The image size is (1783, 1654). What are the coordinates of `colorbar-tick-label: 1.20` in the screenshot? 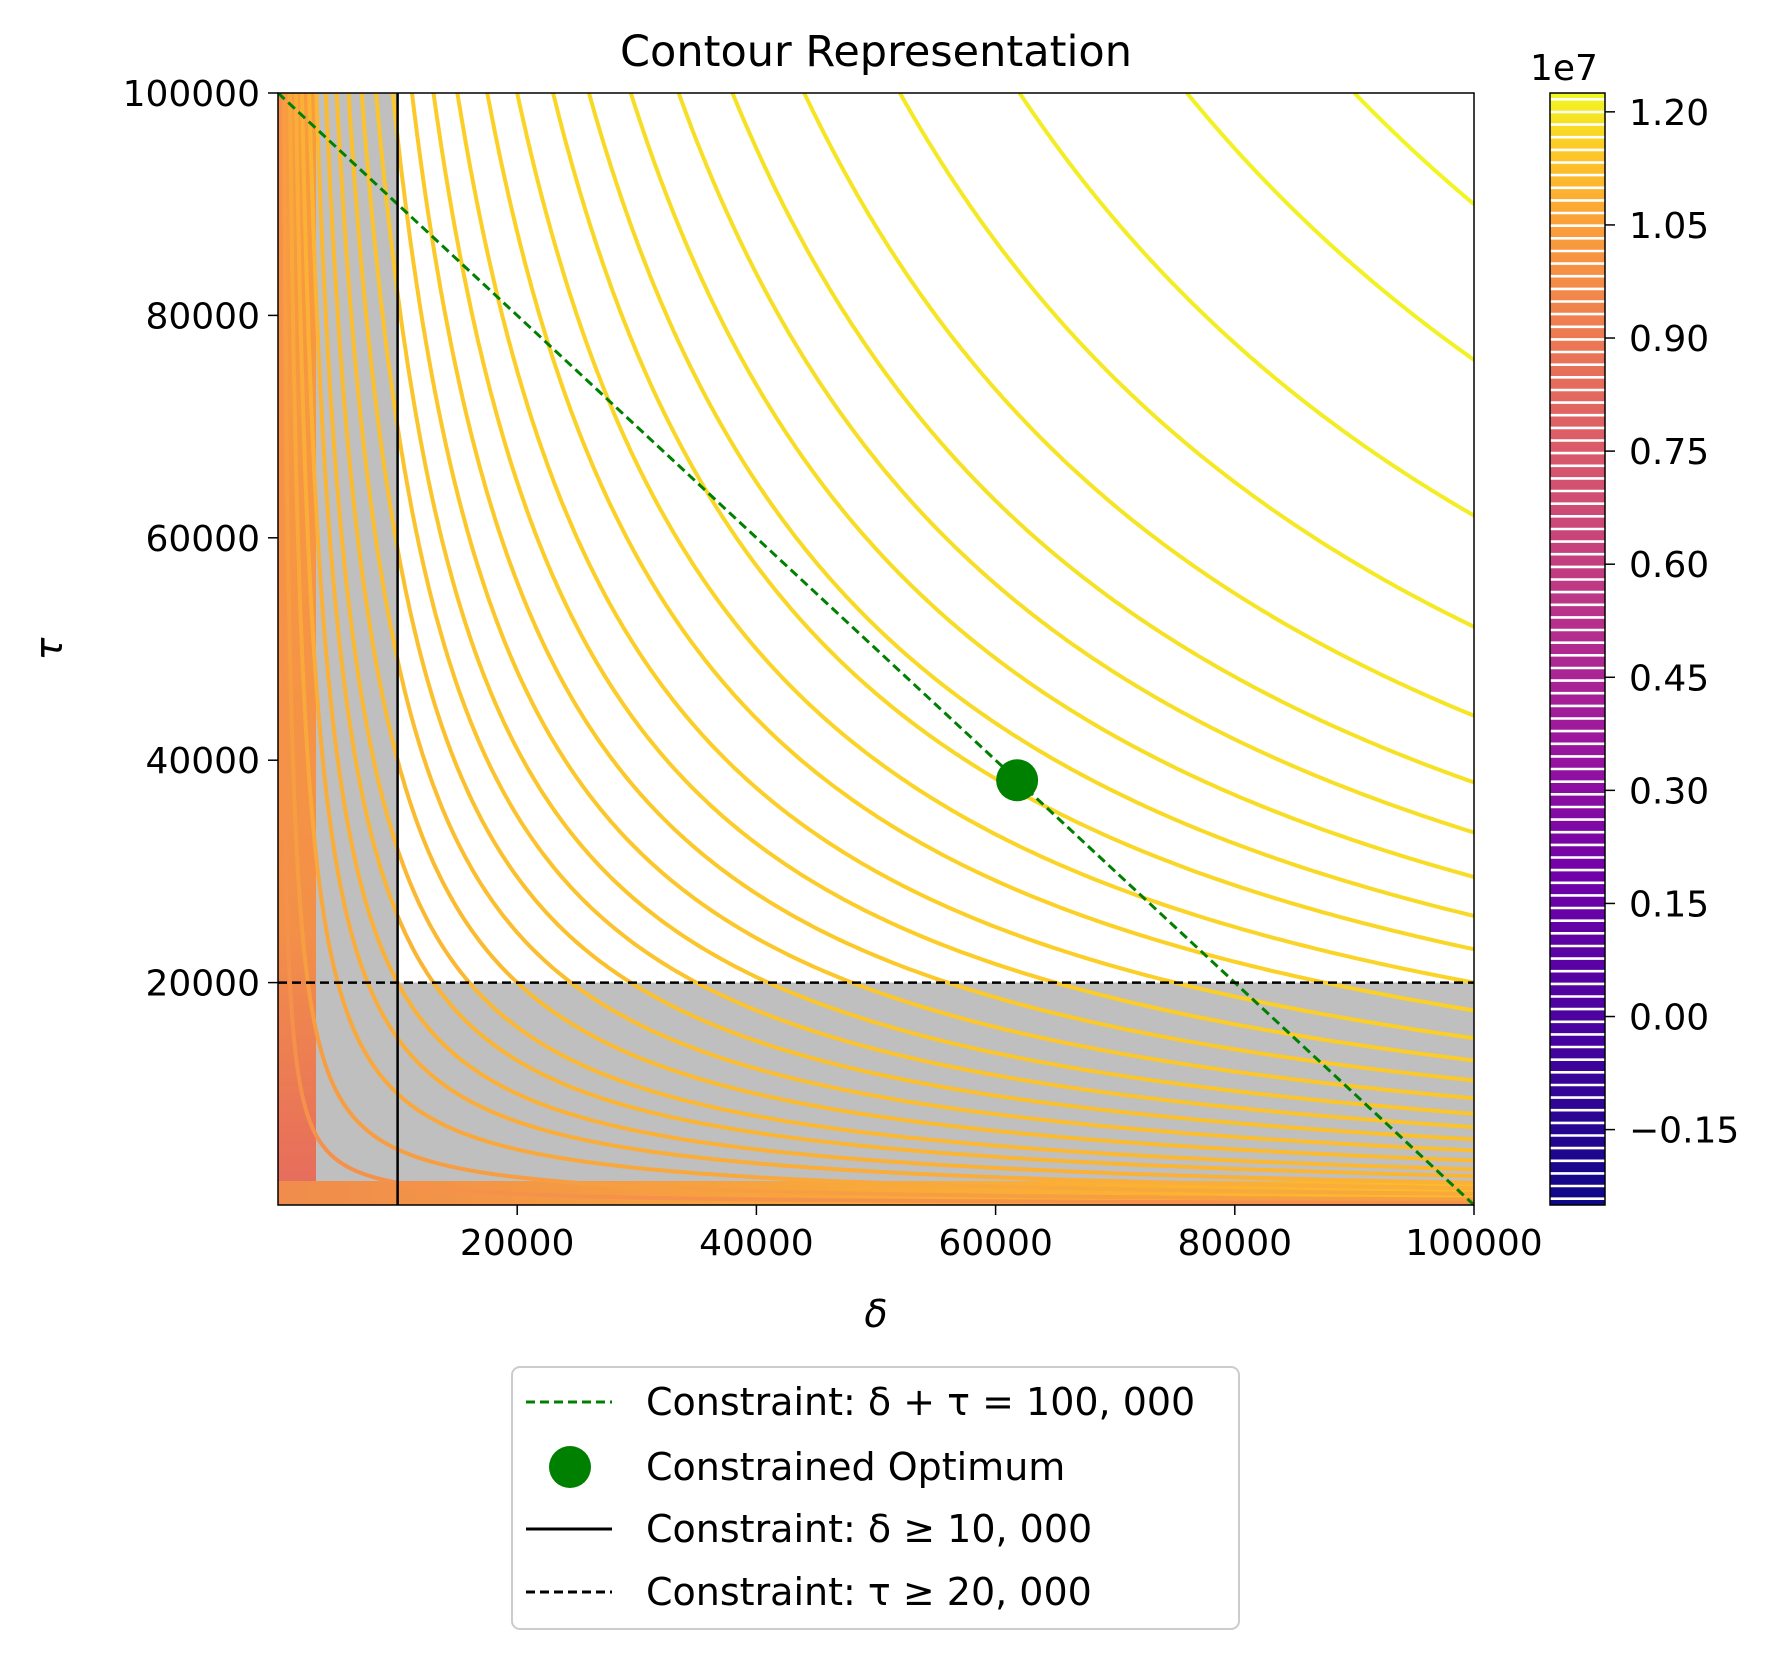 It's located at (1669, 113).